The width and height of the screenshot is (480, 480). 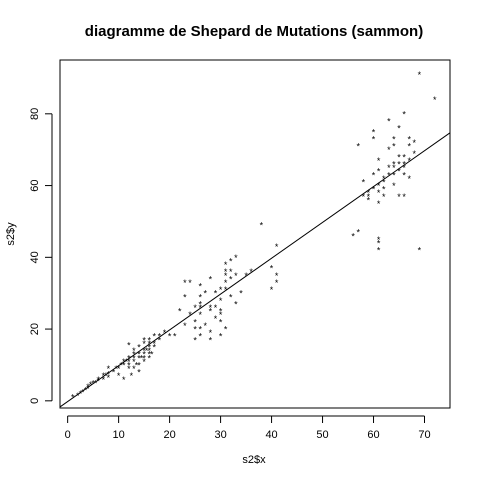 What do you see at coordinates (35, 329) in the screenshot?
I see `y-tick-label: 20` at bounding box center [35, 329].